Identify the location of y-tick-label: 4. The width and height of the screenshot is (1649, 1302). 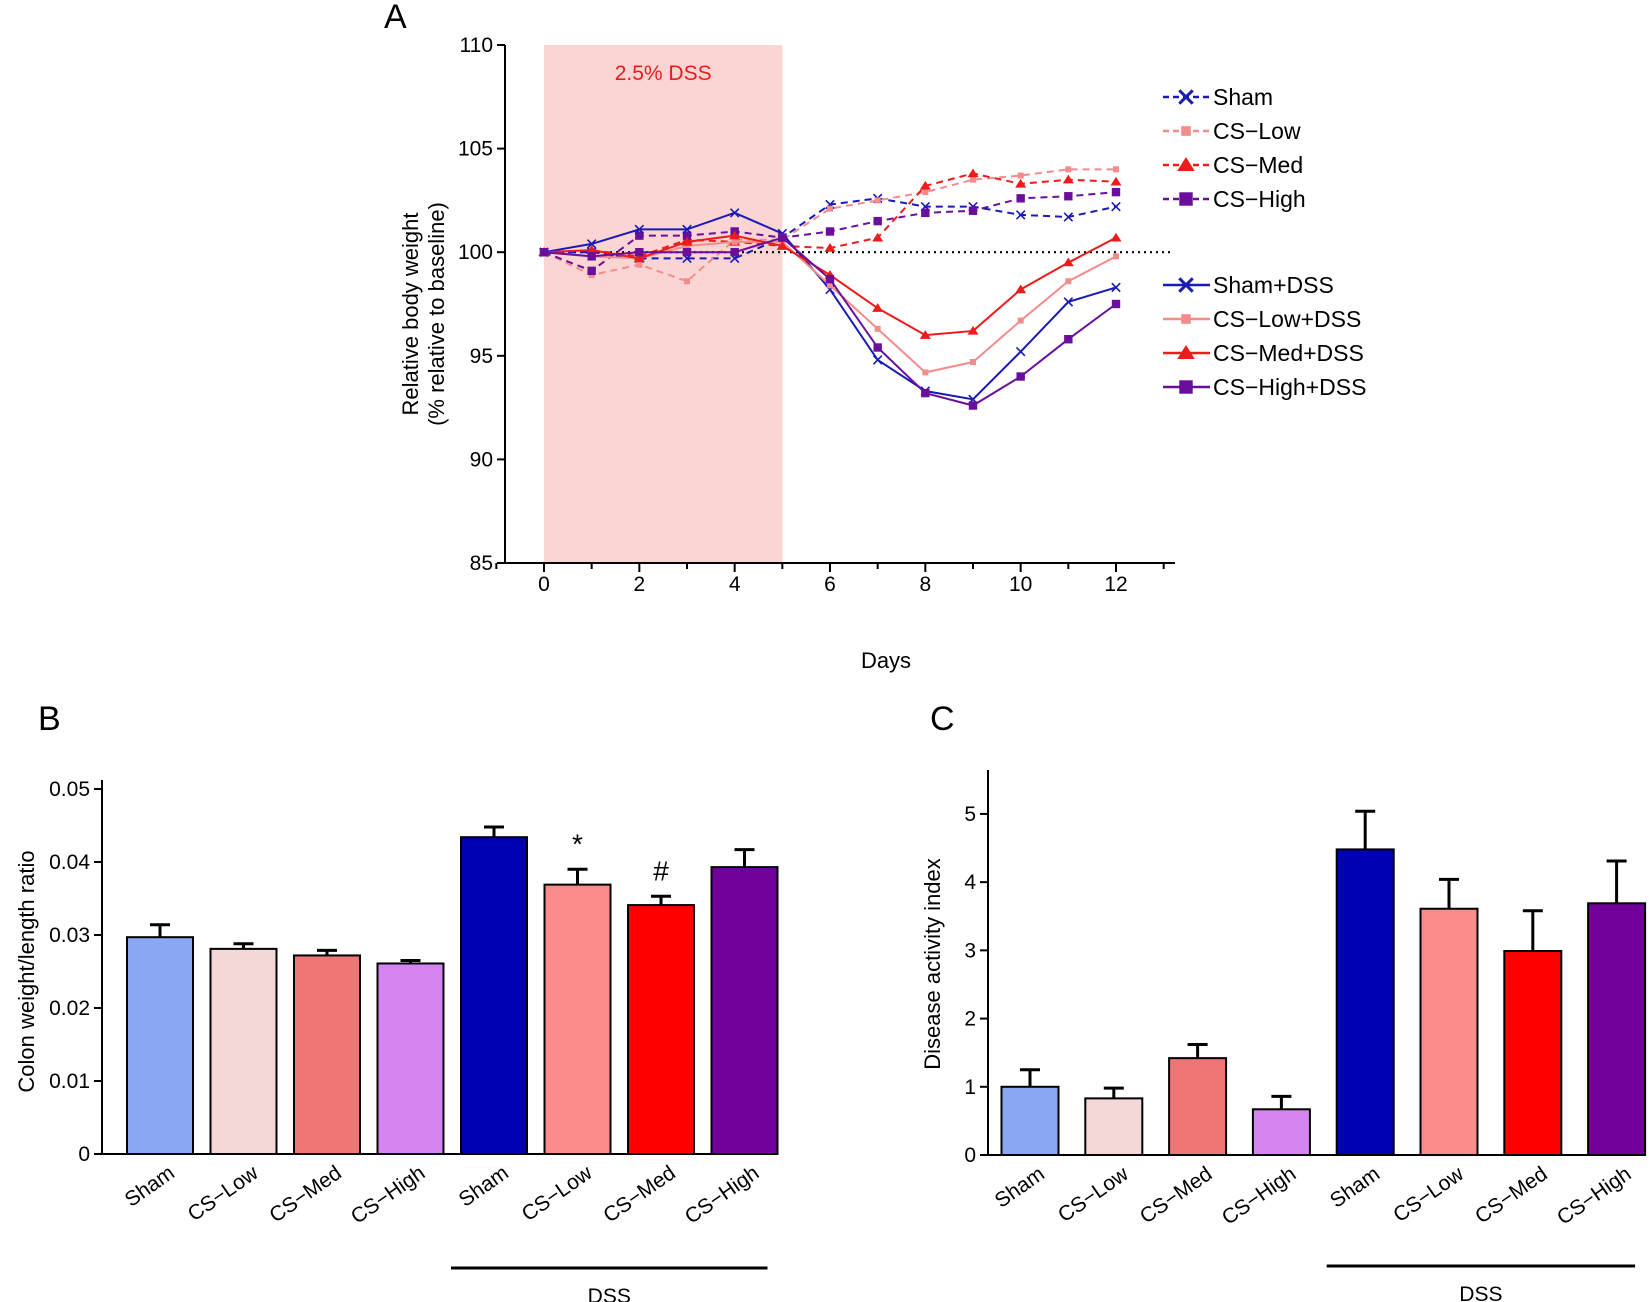
(970, 882).